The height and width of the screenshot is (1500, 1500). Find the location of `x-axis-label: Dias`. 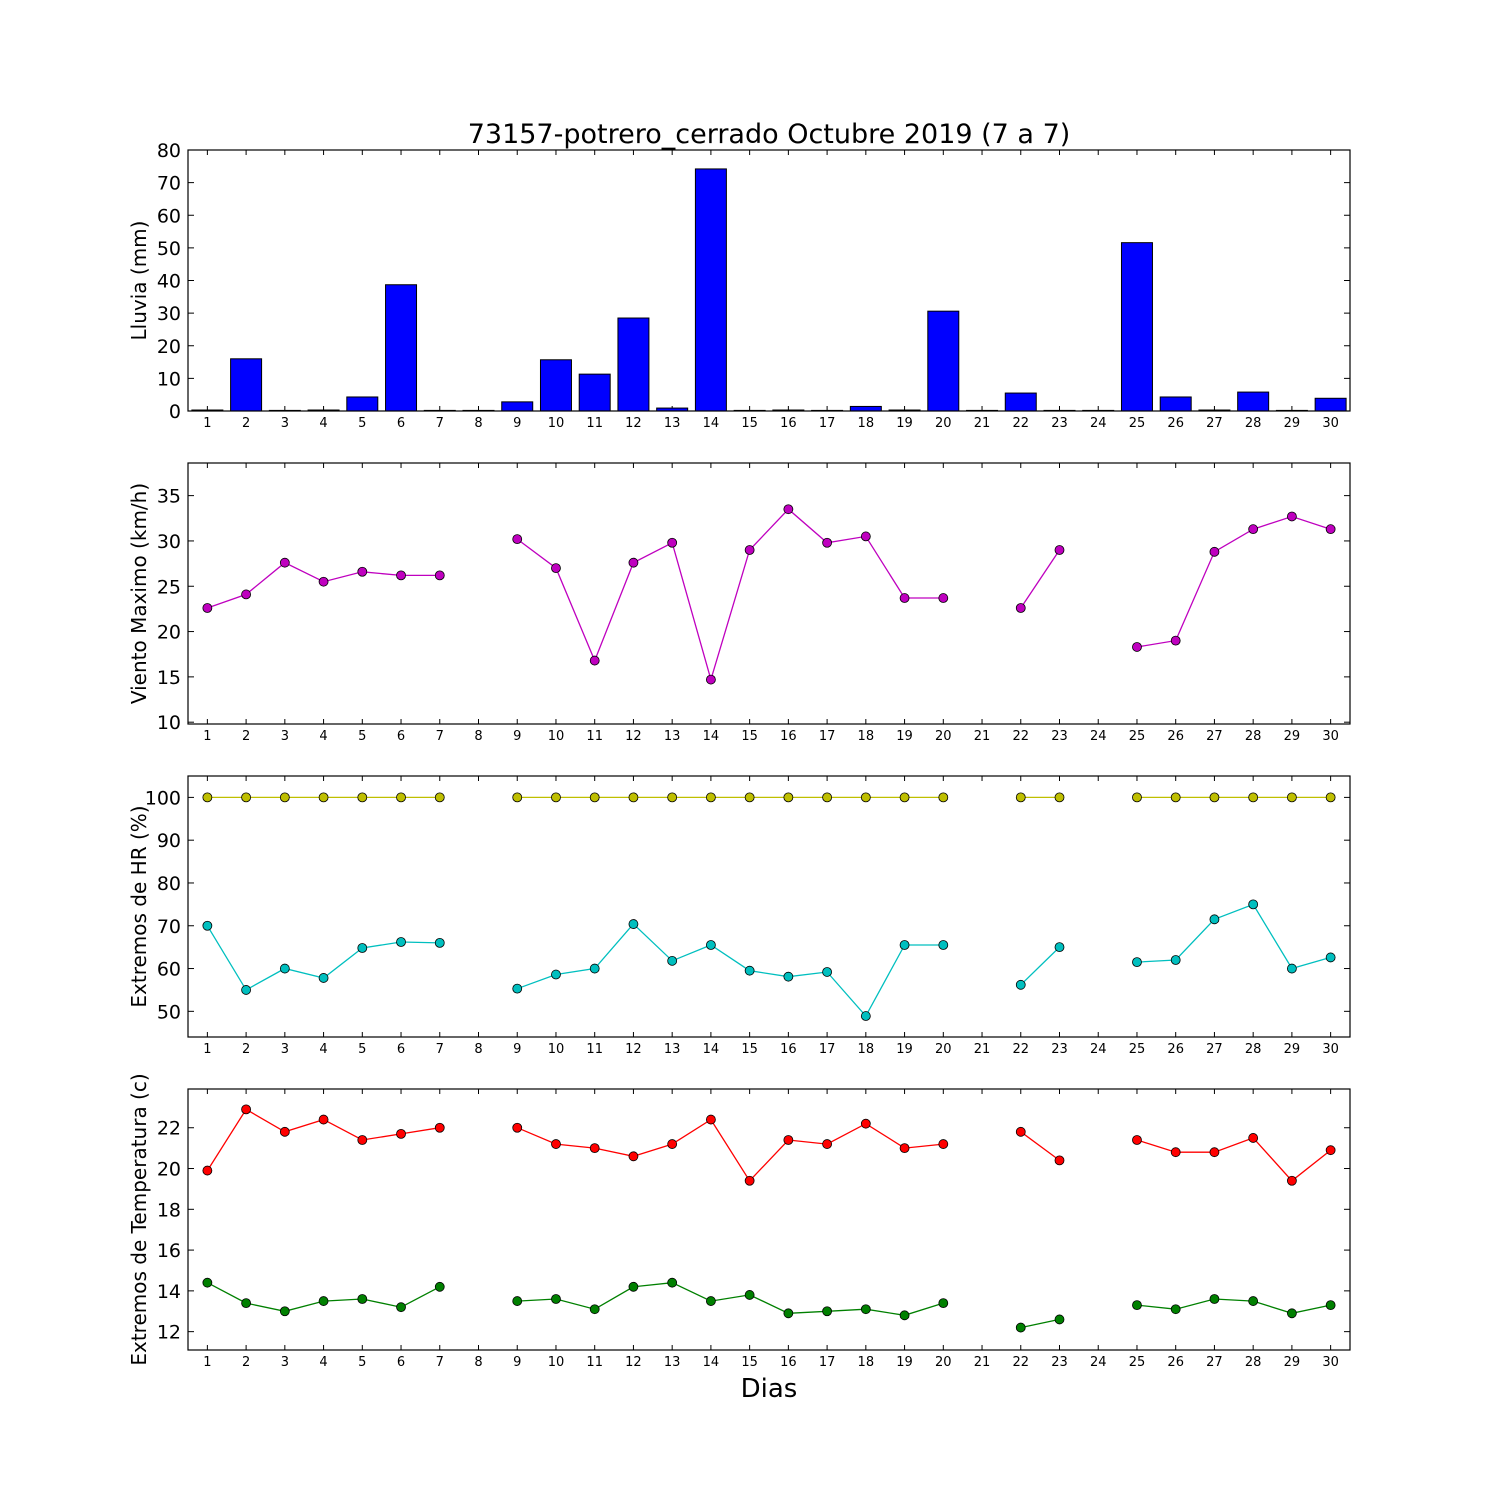

x-axis-label: Dias is located at coordinates (769, 1389).